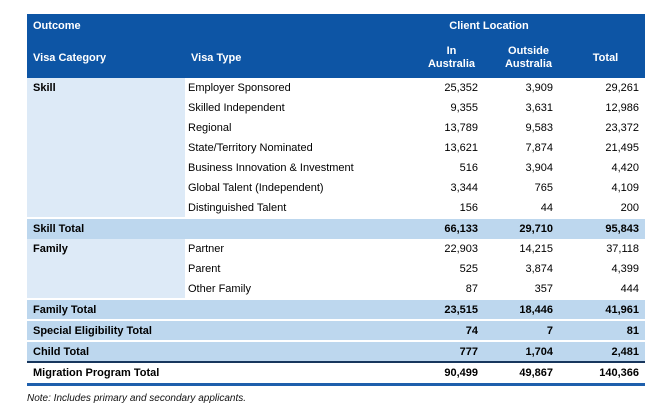  Describe the element at coordinates (96, 372) in the screenshot. I see `migration-program-total-label: Migration Program Total` at that location.